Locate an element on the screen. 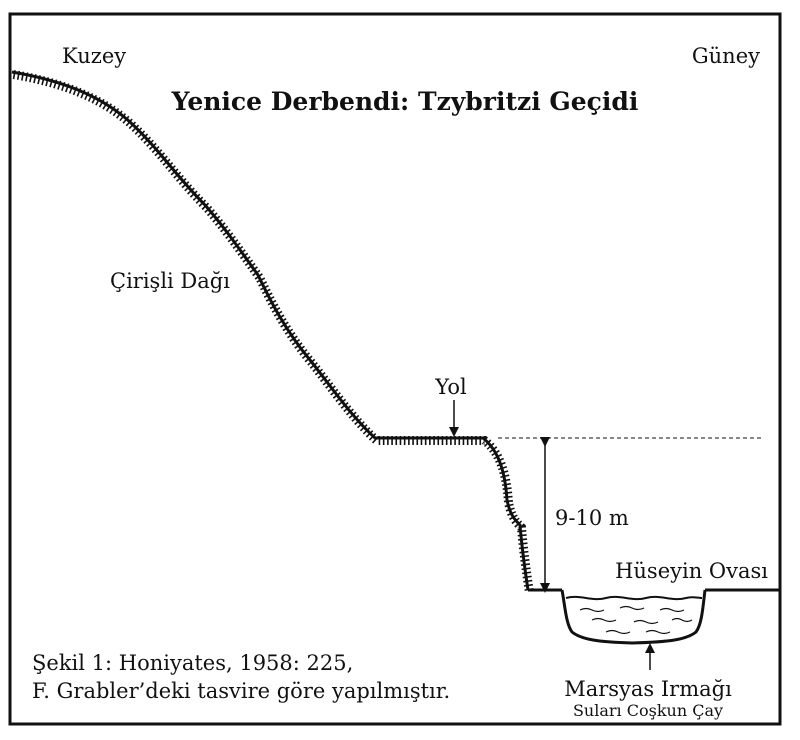 The width and height of the screenshot is (800, 740). water-ripples is located at coordinates (636, 620).